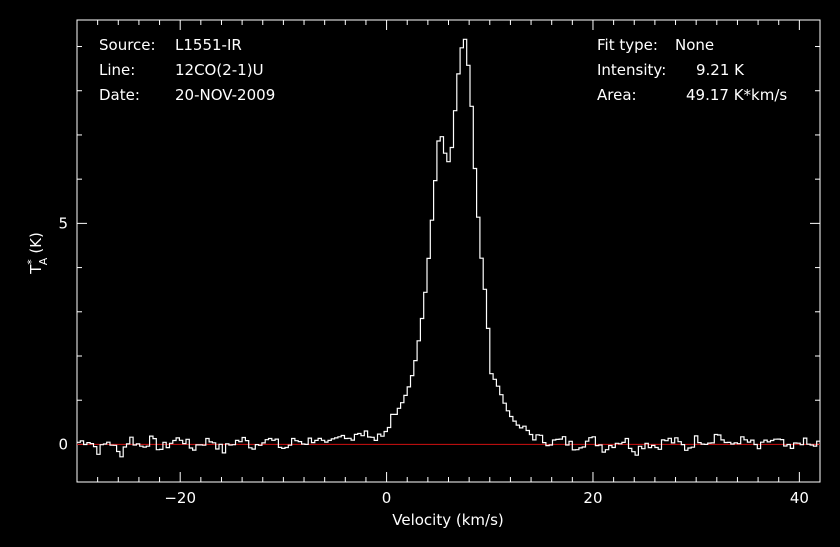 The width and height of the screenshot is (840, 547). I want to click on x-tick-label: 20, so click(592, 498).